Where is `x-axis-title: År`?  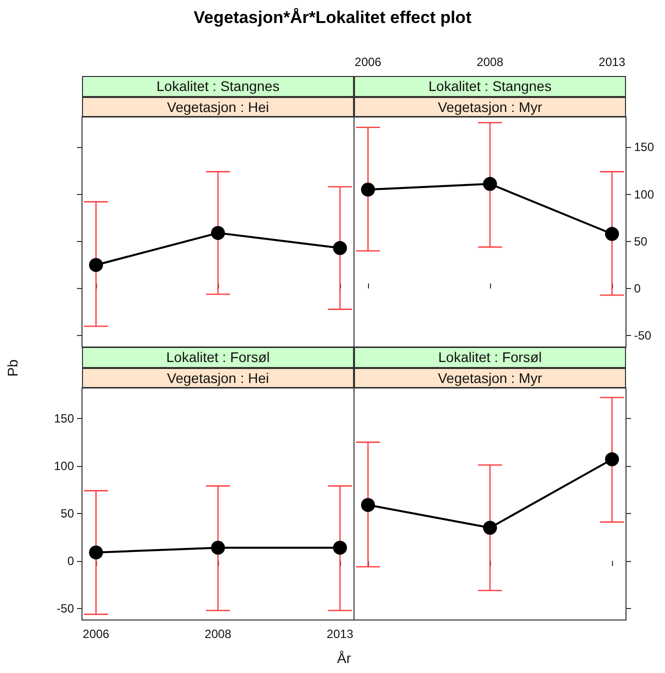 x-axis-title: År is located at coordinates (344, 658).